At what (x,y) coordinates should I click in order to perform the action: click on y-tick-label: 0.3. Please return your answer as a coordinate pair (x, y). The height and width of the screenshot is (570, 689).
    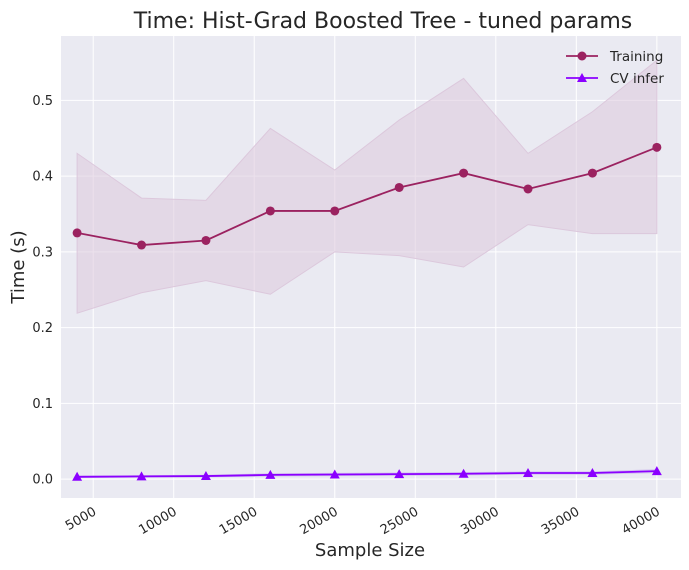
    Looking at the image, I should click on (42, 252).